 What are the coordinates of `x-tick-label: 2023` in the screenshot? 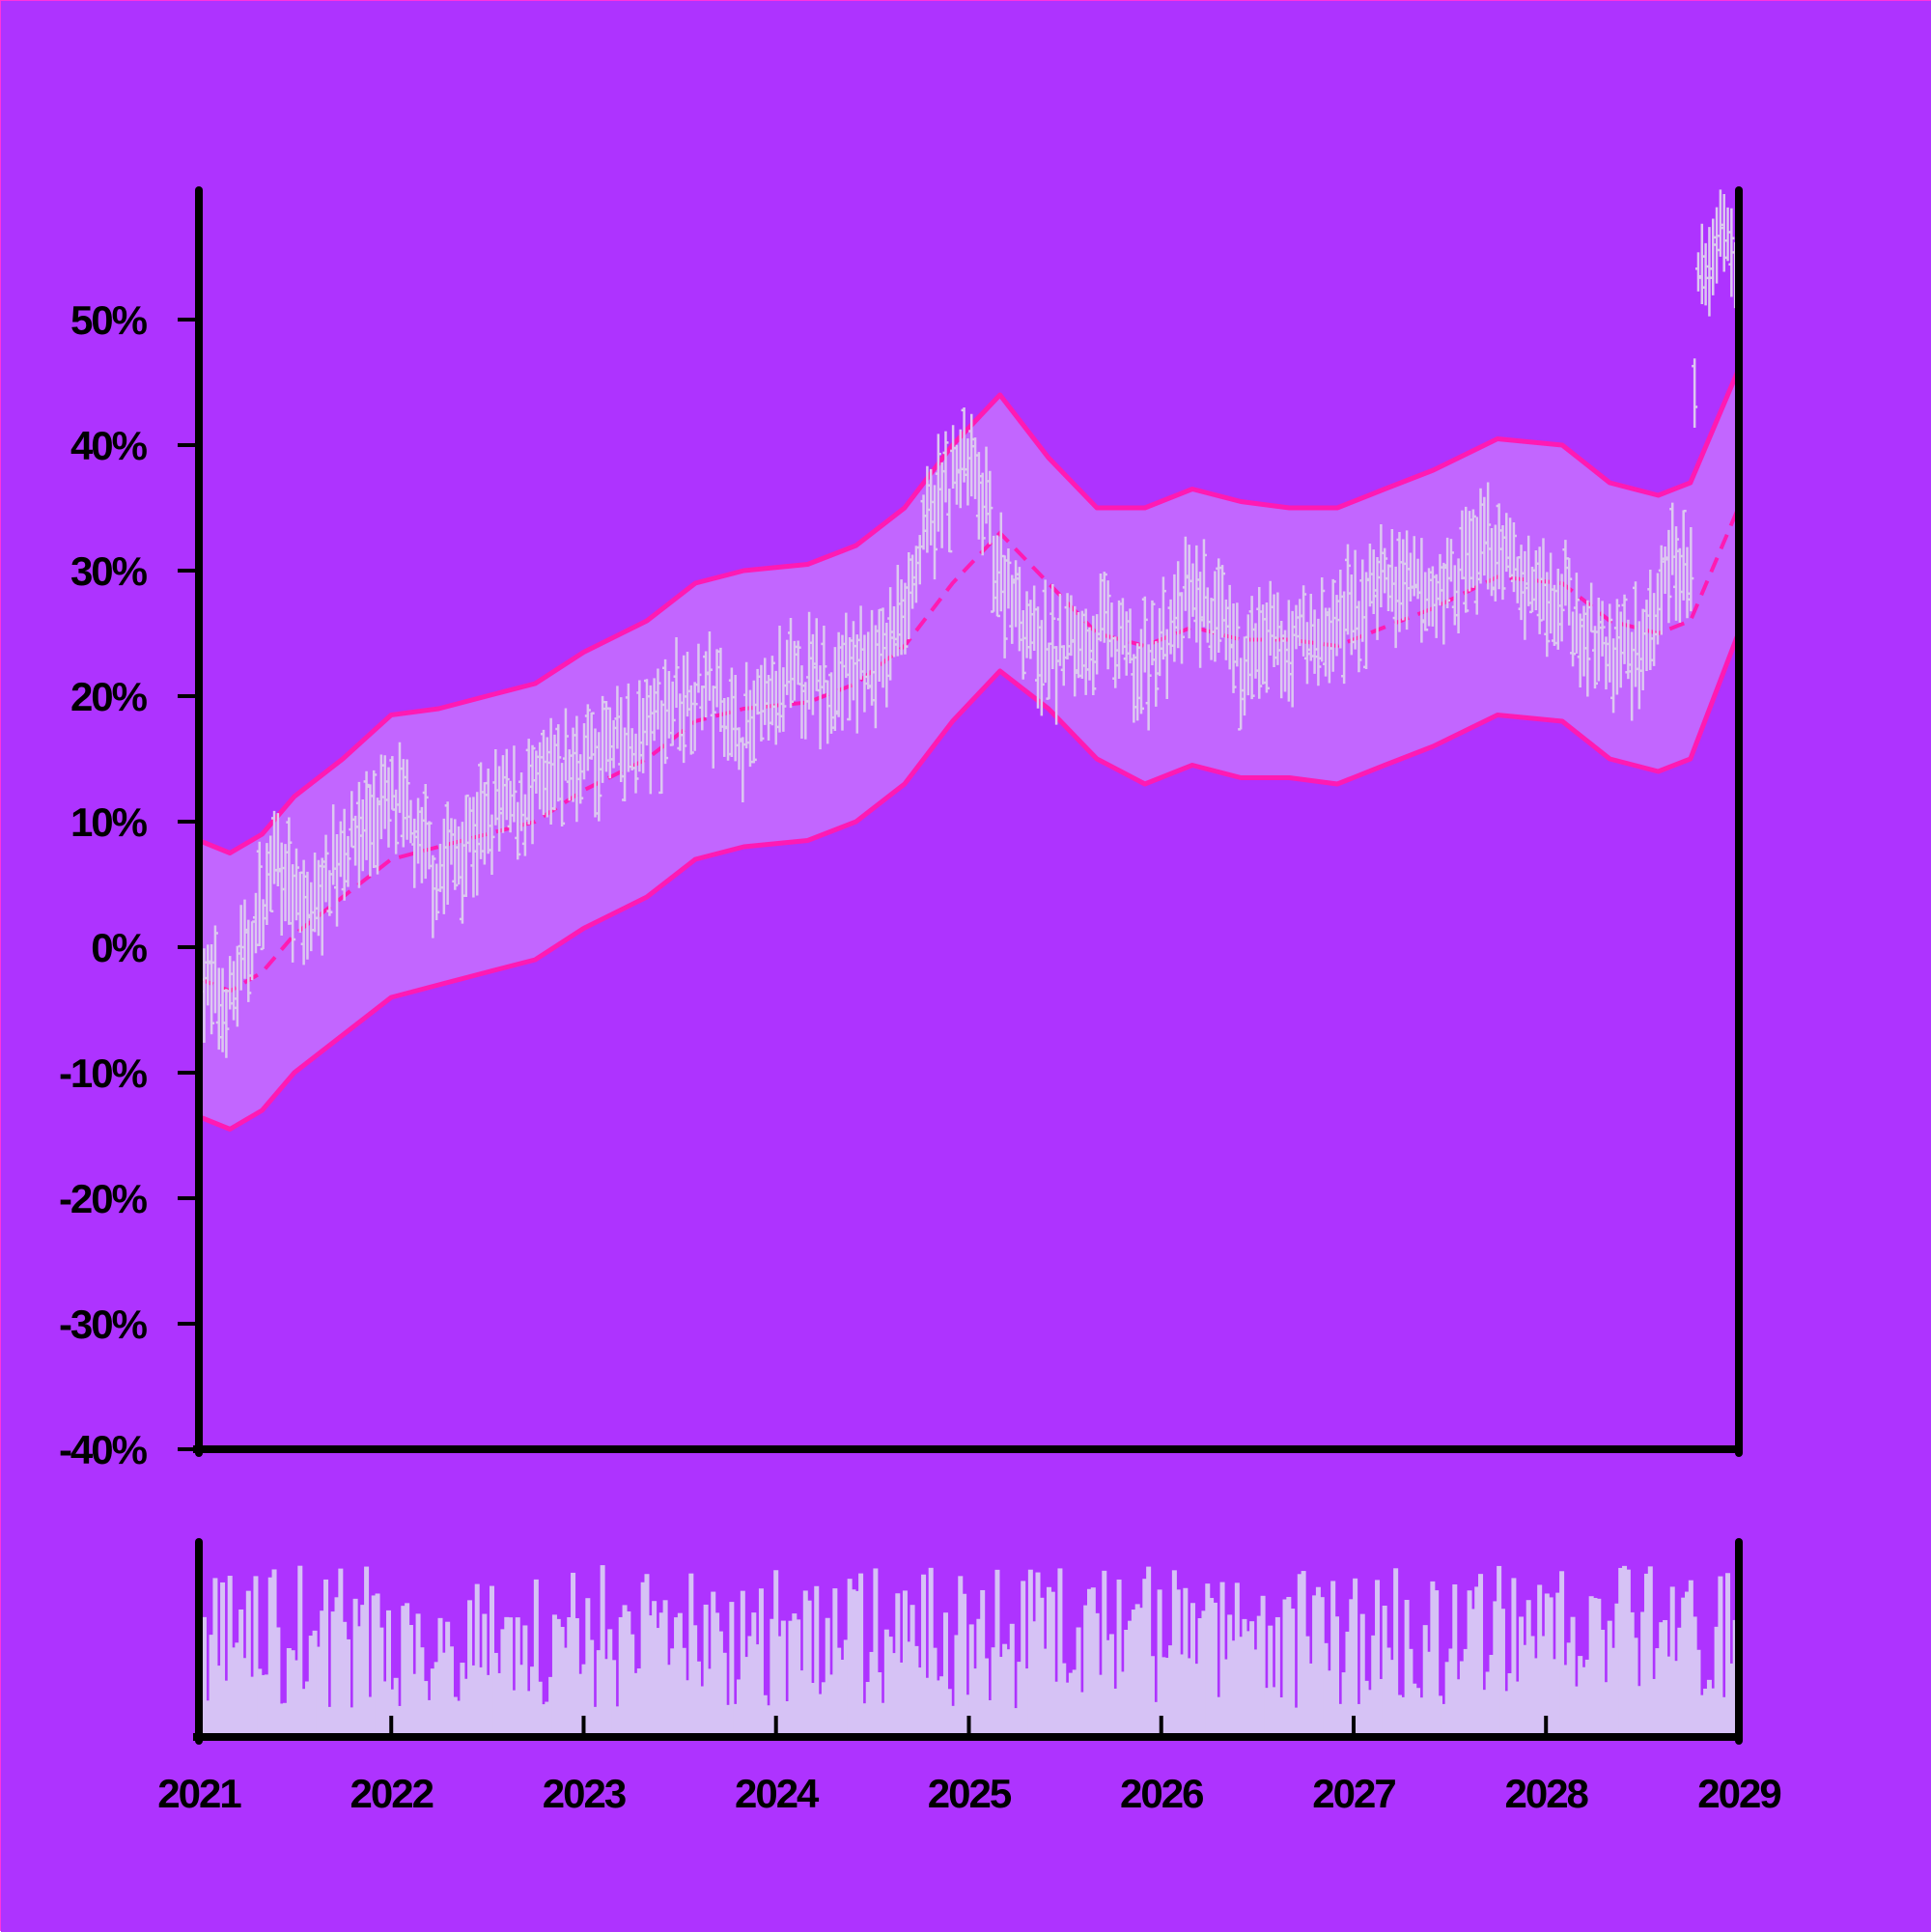 It's located at (584, 1794).